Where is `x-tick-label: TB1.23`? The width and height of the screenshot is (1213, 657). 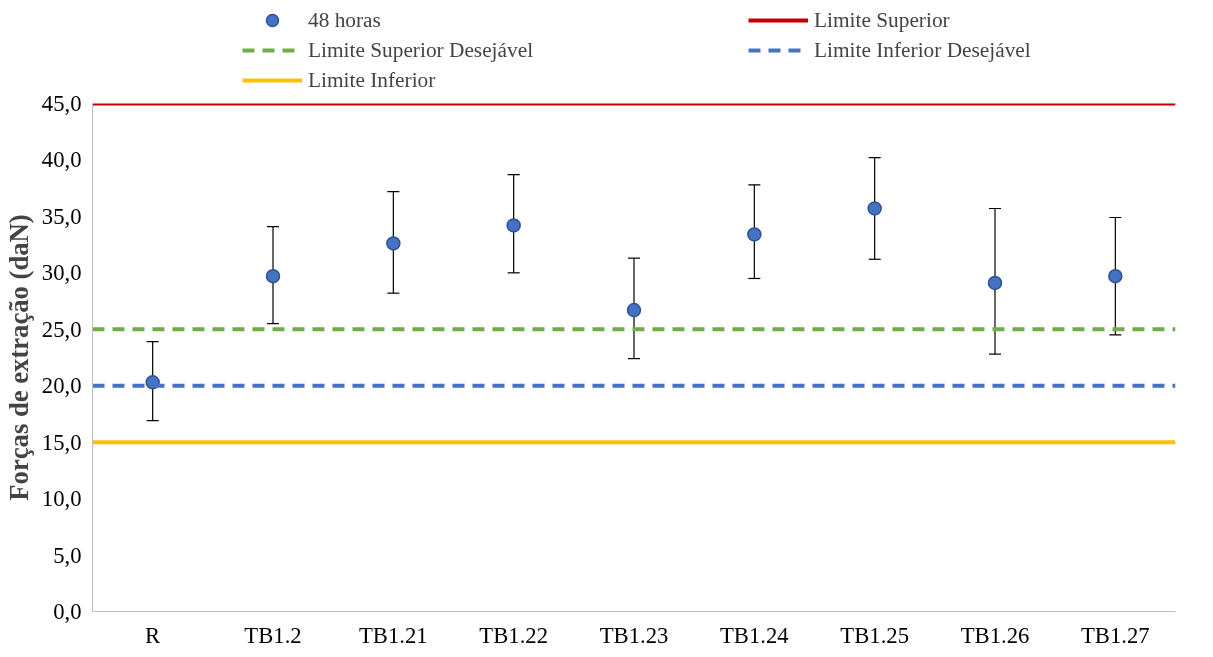
x-tick-label: TB1.23 is located at coordinates (634, 635).